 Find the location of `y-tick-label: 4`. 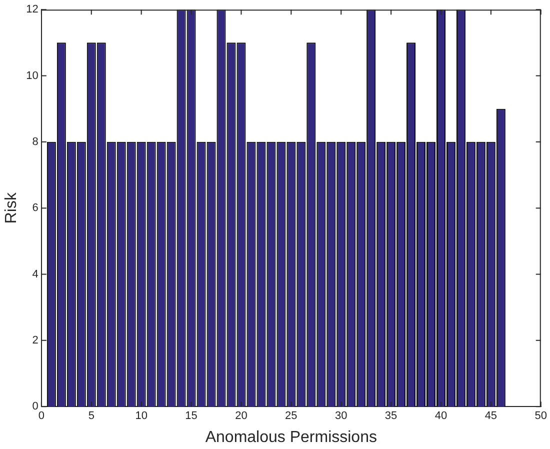

y-tick-label: 4 is located at coordinates (35, 274).